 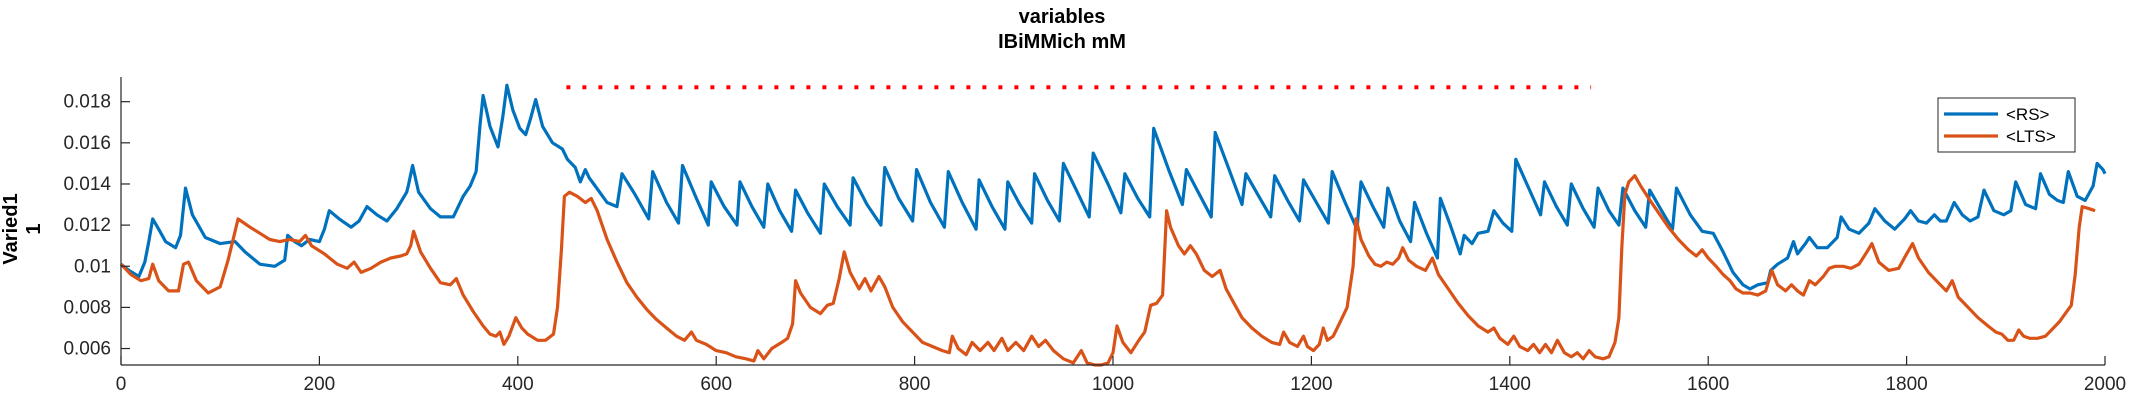 What do you see at coordinates (11, 228) in the screenshot?
I see `y-axis-label: Varied1` at bounding box center [11, 228].